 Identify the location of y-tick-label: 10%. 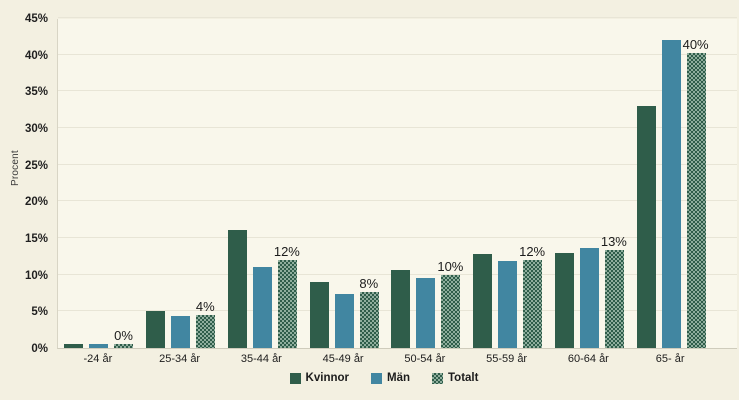
(36, 275).